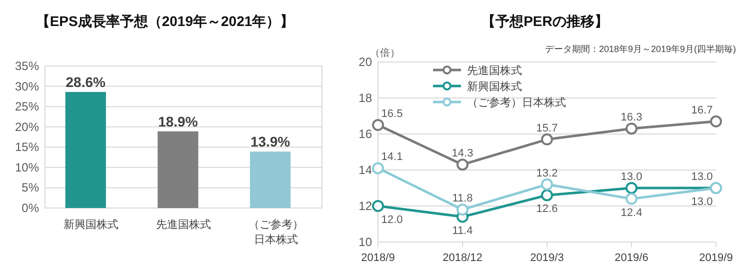 The image size is (740, 277). I want to click on x-tick-label: 2019/9, so click(716, 258).